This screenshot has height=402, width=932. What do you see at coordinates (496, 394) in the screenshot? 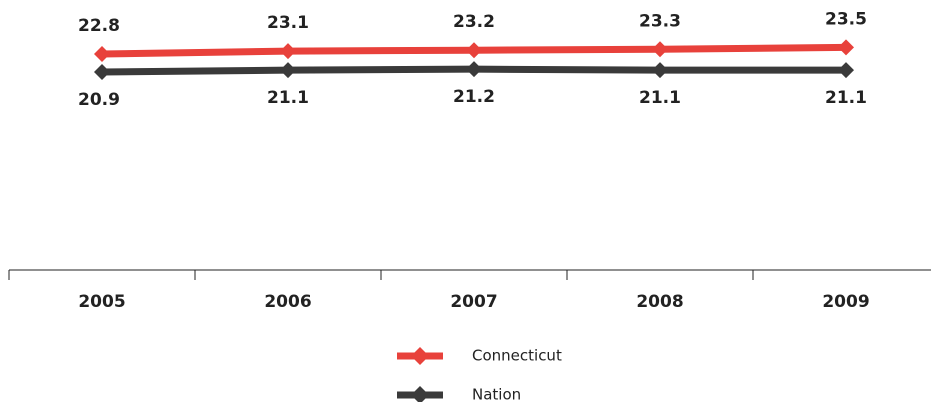
I see `legend-label: Nation` at bounding box center [496, 394].